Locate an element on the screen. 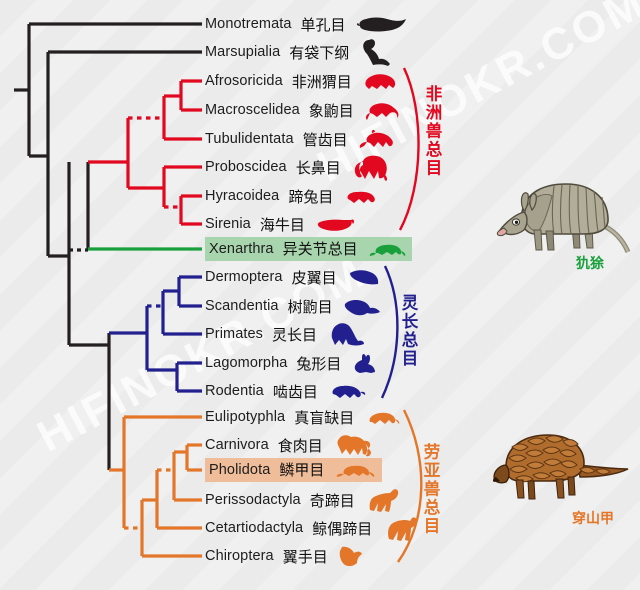 The width and height of the screenshot is (640, 590). kangaroo-icon is located at coordinates (376, 52).